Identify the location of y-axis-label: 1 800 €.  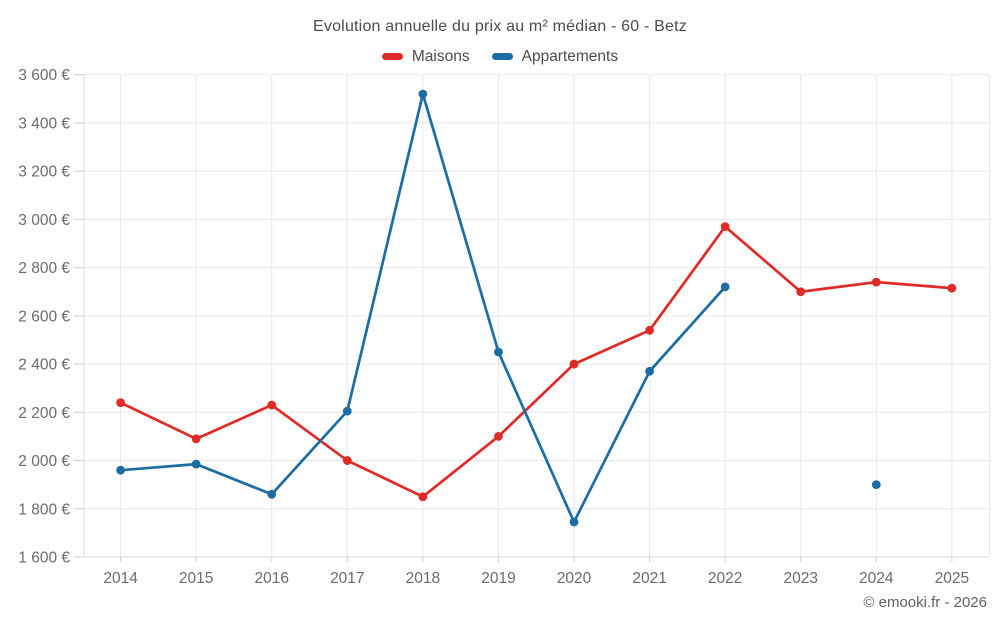
(44, 509).